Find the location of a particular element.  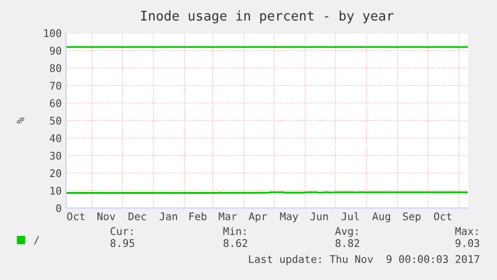

y-tick-label: 50 is located at coordinates (56, 120).